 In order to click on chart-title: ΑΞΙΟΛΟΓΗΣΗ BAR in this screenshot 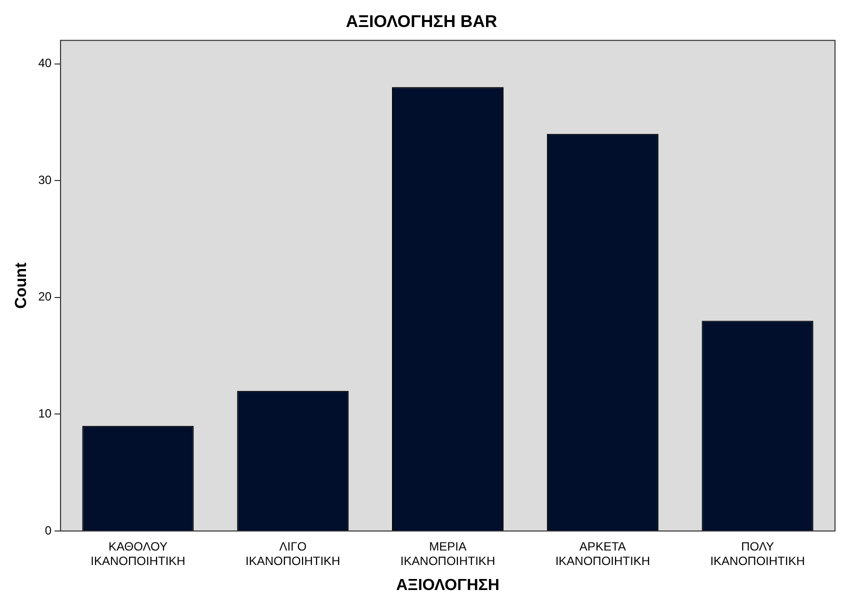, I will do `click(422, 21)`.